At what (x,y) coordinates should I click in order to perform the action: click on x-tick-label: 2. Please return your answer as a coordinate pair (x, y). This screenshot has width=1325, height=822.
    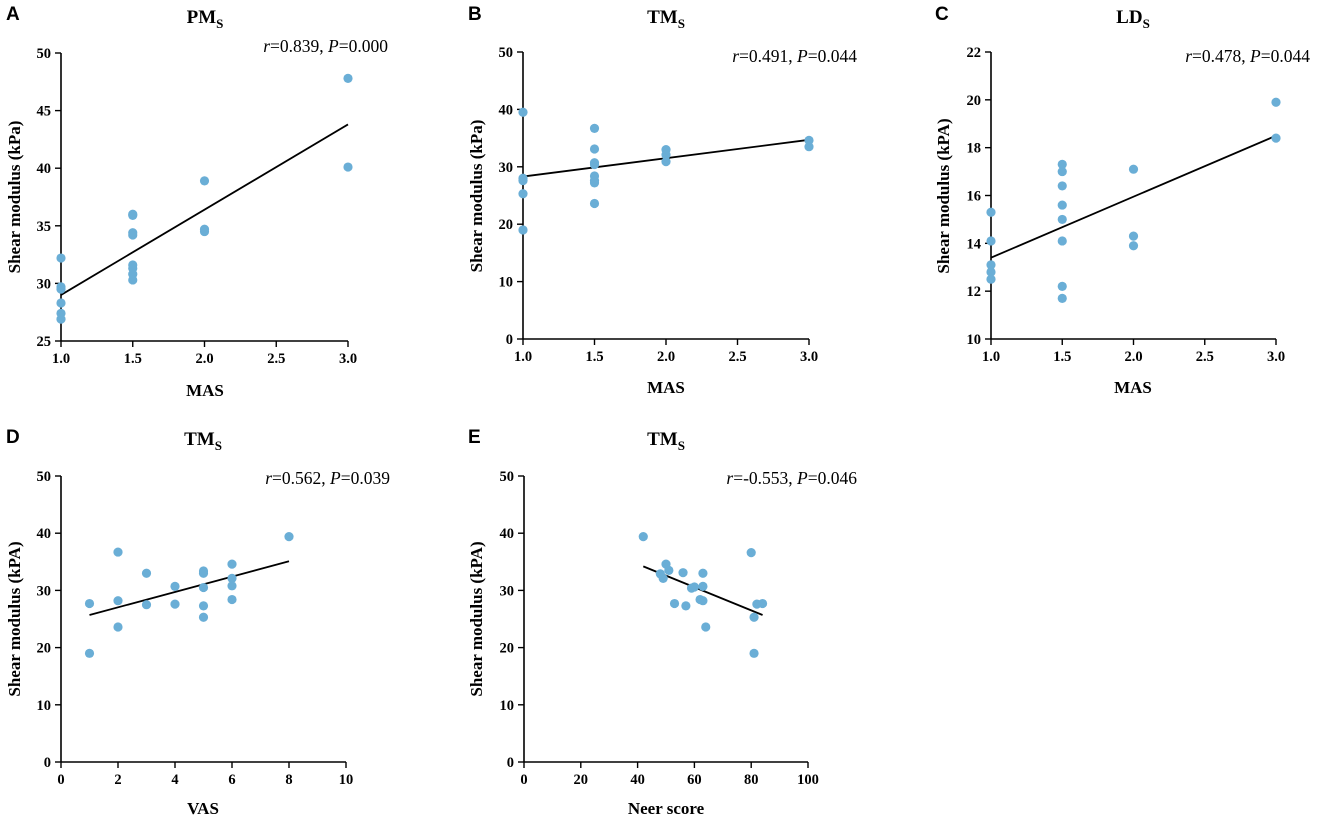
    Looking at the image, I should click on (117, 780).